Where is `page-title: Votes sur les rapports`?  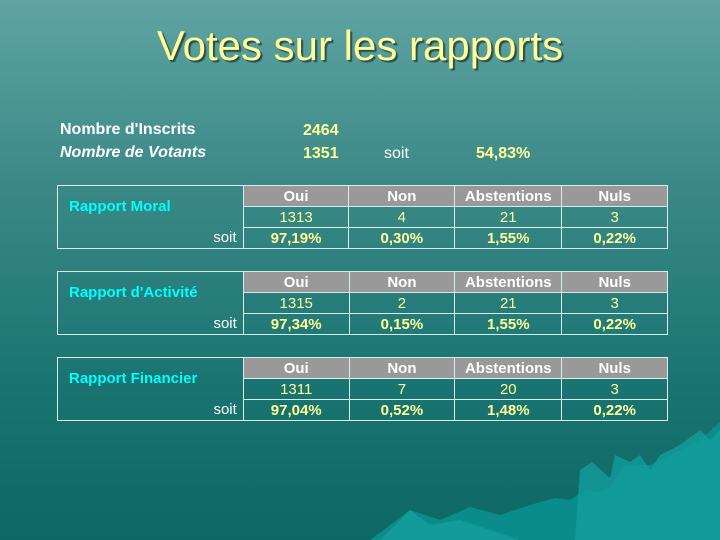
page-title: Votes sur les rapports is located at coordinates (360, 45).